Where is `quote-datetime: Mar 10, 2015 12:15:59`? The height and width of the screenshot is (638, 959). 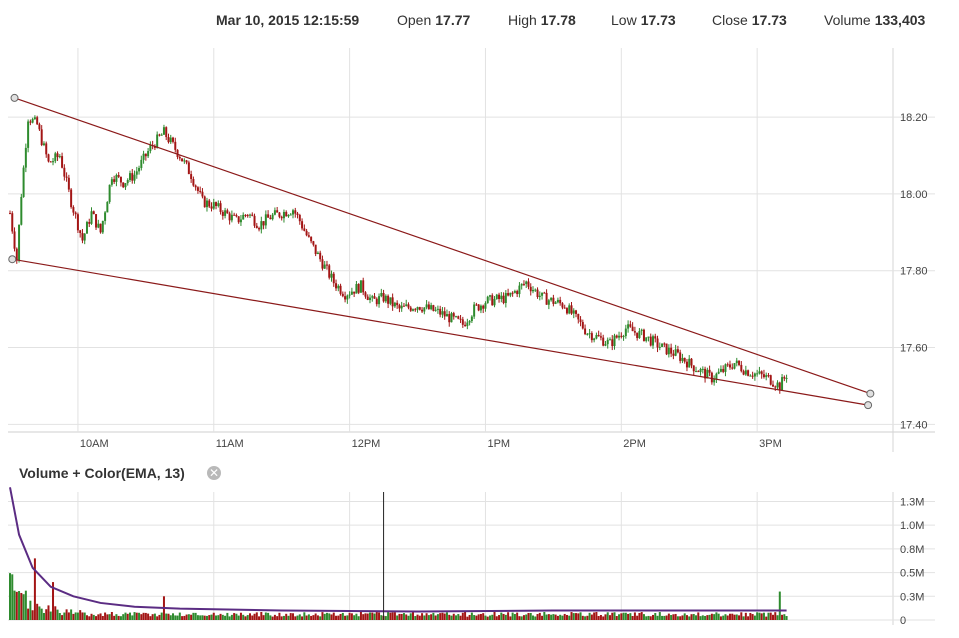 quote-datetime: Mar 10, 2015 12:15:59 is located at coordinates (288, 20).